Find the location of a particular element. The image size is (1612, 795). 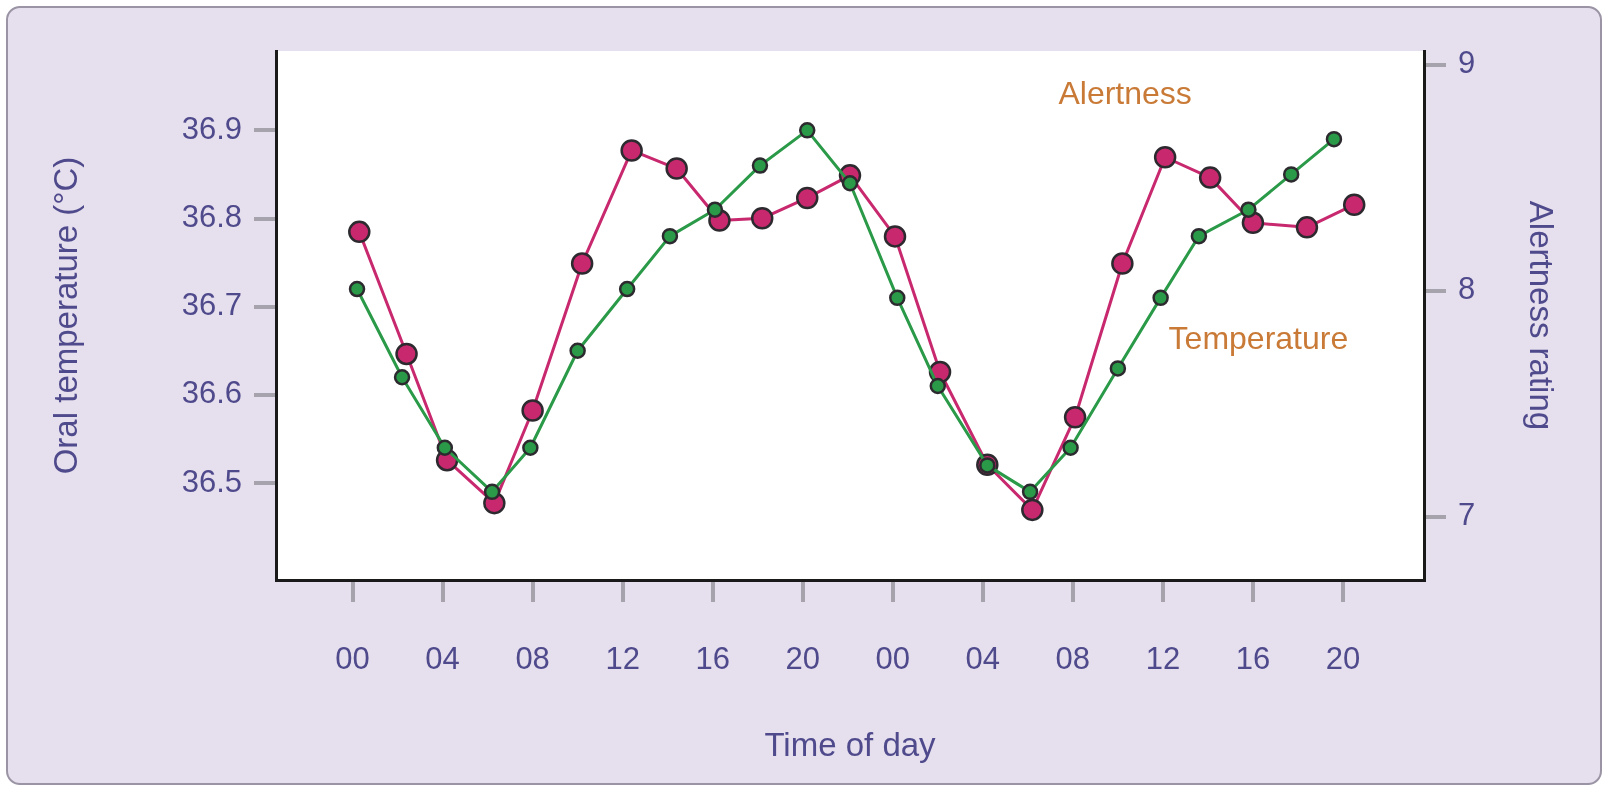

y-tick-label: 36.5 is located at coordinates (211, 481).